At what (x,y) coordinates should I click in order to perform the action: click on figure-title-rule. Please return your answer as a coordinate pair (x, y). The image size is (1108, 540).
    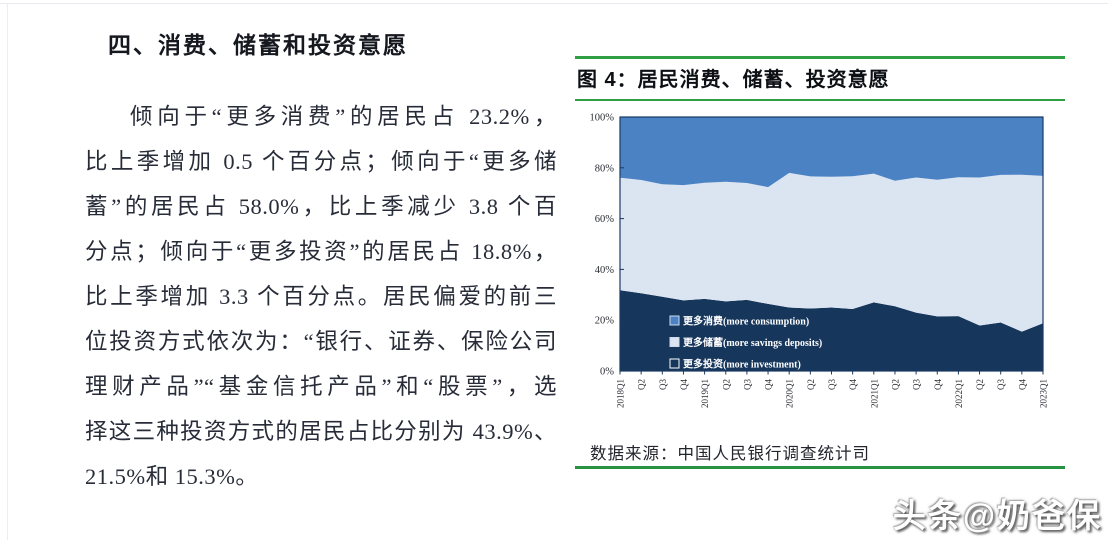
    Looking at the image, I should click on (820, 100).